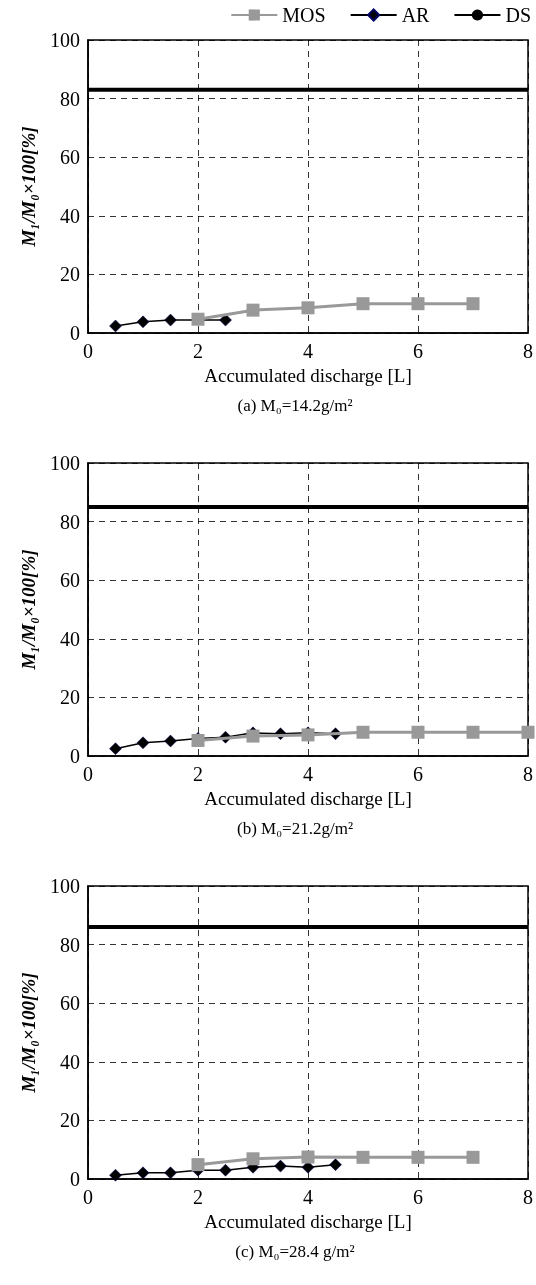 Image resolution: width=536 pixels, height=1285 pixels. Describe the element at coordinates (304, 15) in the screenshot. I see `legend-label: MOS` at that location.